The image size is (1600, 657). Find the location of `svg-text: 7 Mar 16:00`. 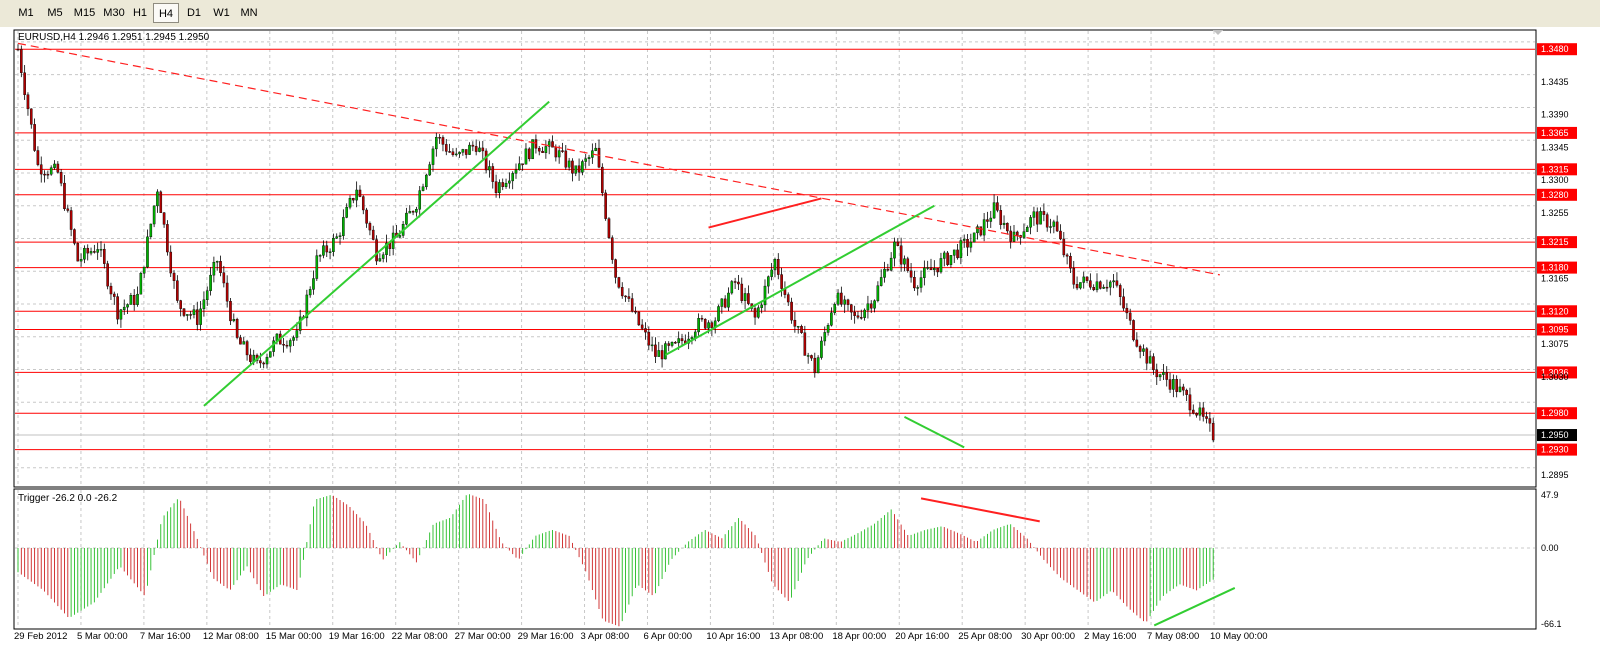

svg-text: 7 Mar 16:00 is located at coordinates (165, 636).